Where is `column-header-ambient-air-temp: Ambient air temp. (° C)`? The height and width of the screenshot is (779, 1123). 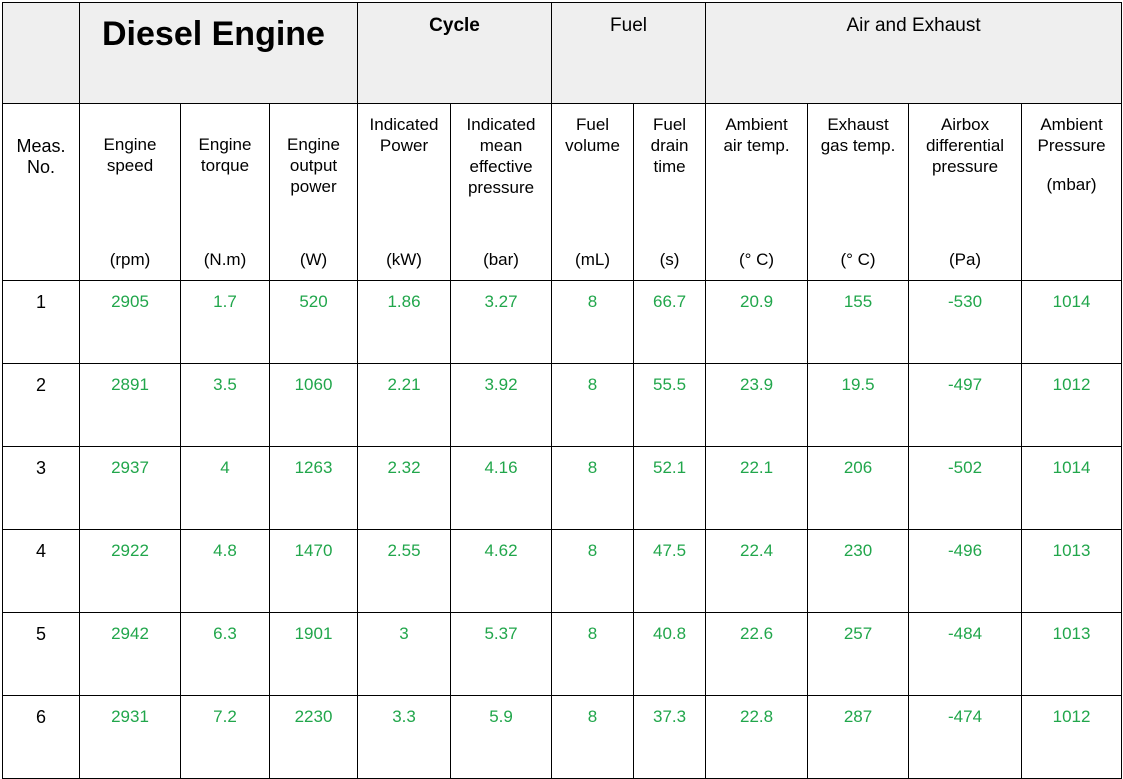
column-header-ambient-air-temp: Ambient air temp. (° C) is located at coordinates (757, 192).